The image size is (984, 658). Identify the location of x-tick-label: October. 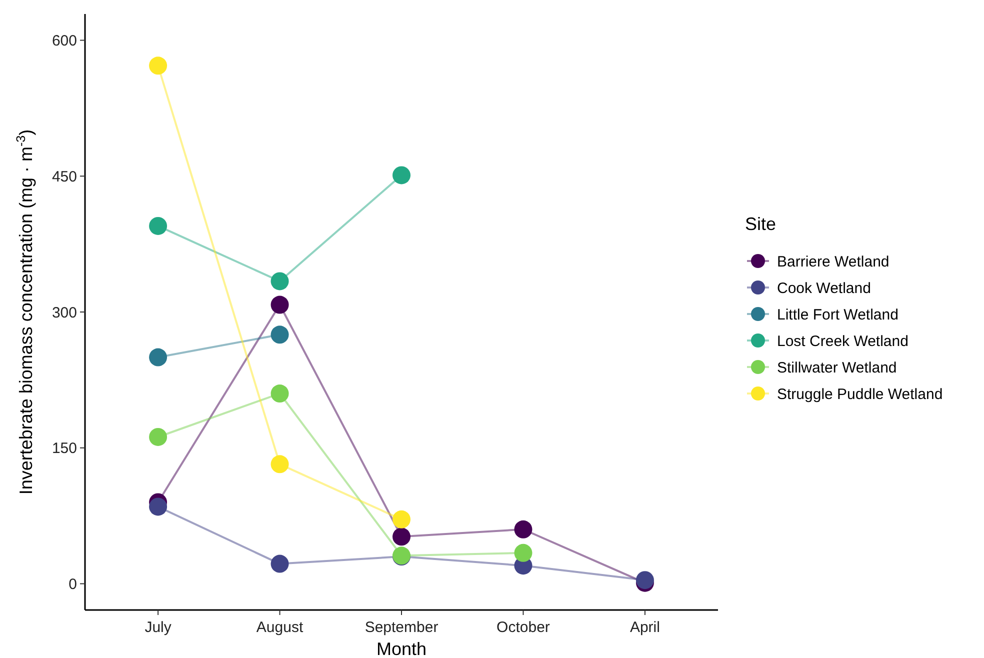
(523, 627).